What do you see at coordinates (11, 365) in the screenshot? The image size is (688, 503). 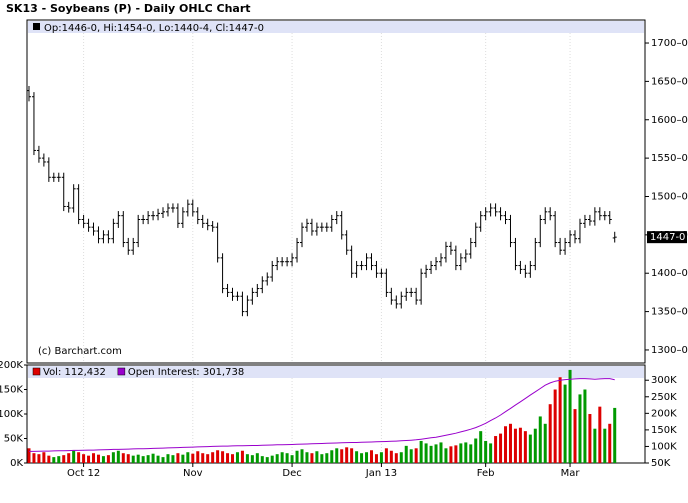 I see `y-tick-label: 200K` at bounding box center [11, 365].